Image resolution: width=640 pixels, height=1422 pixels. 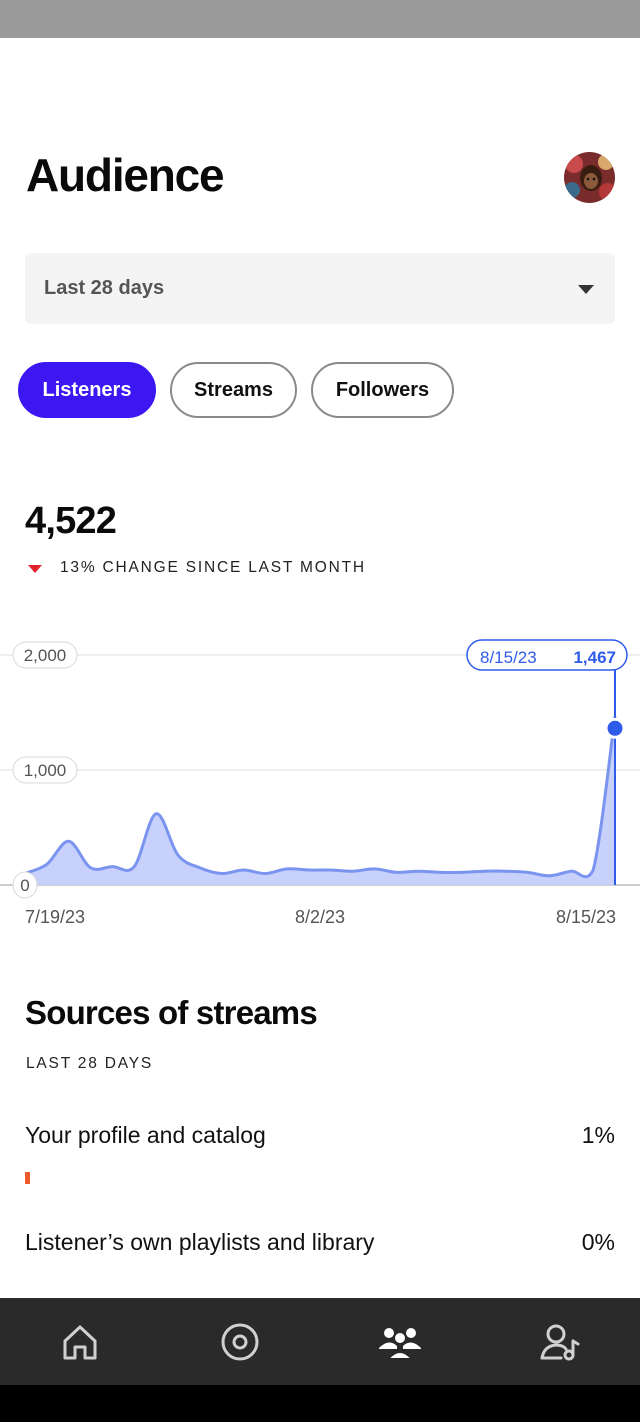 I want to click on chart-tooltip-box, so click(x=547, y=655).